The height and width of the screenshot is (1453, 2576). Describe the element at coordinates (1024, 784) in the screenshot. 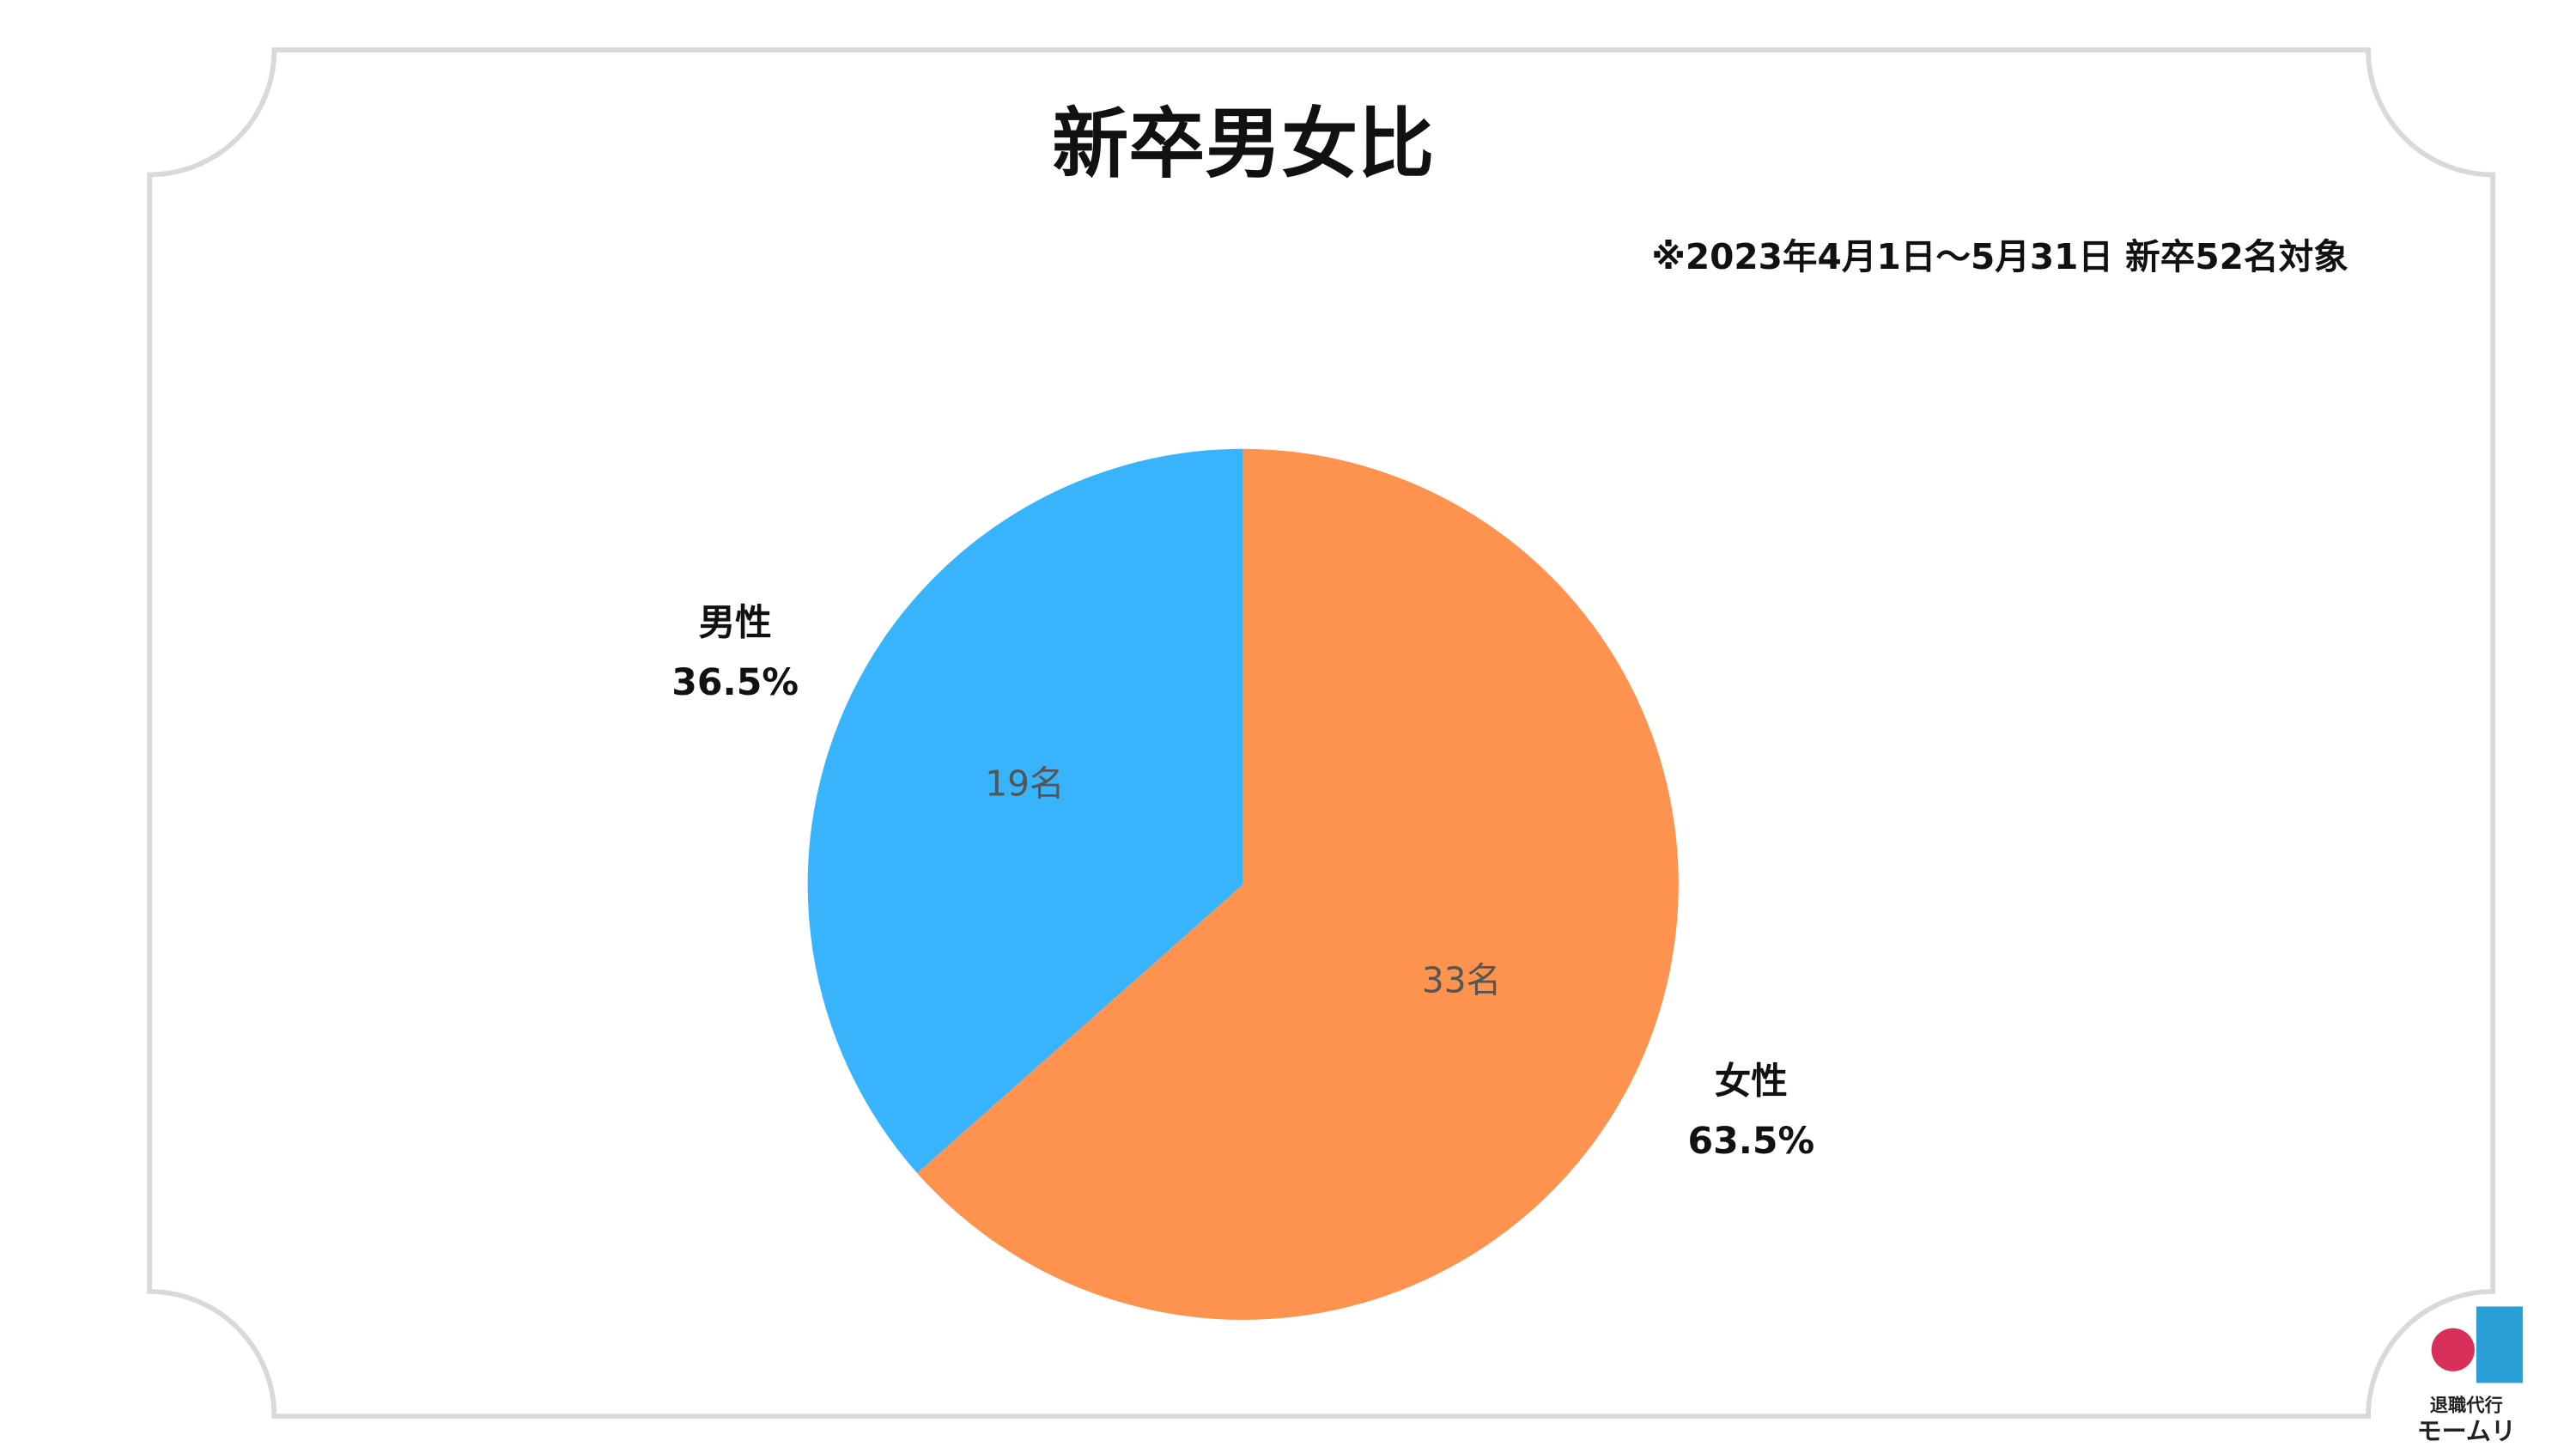

I see `value-label: 19名` at that location.